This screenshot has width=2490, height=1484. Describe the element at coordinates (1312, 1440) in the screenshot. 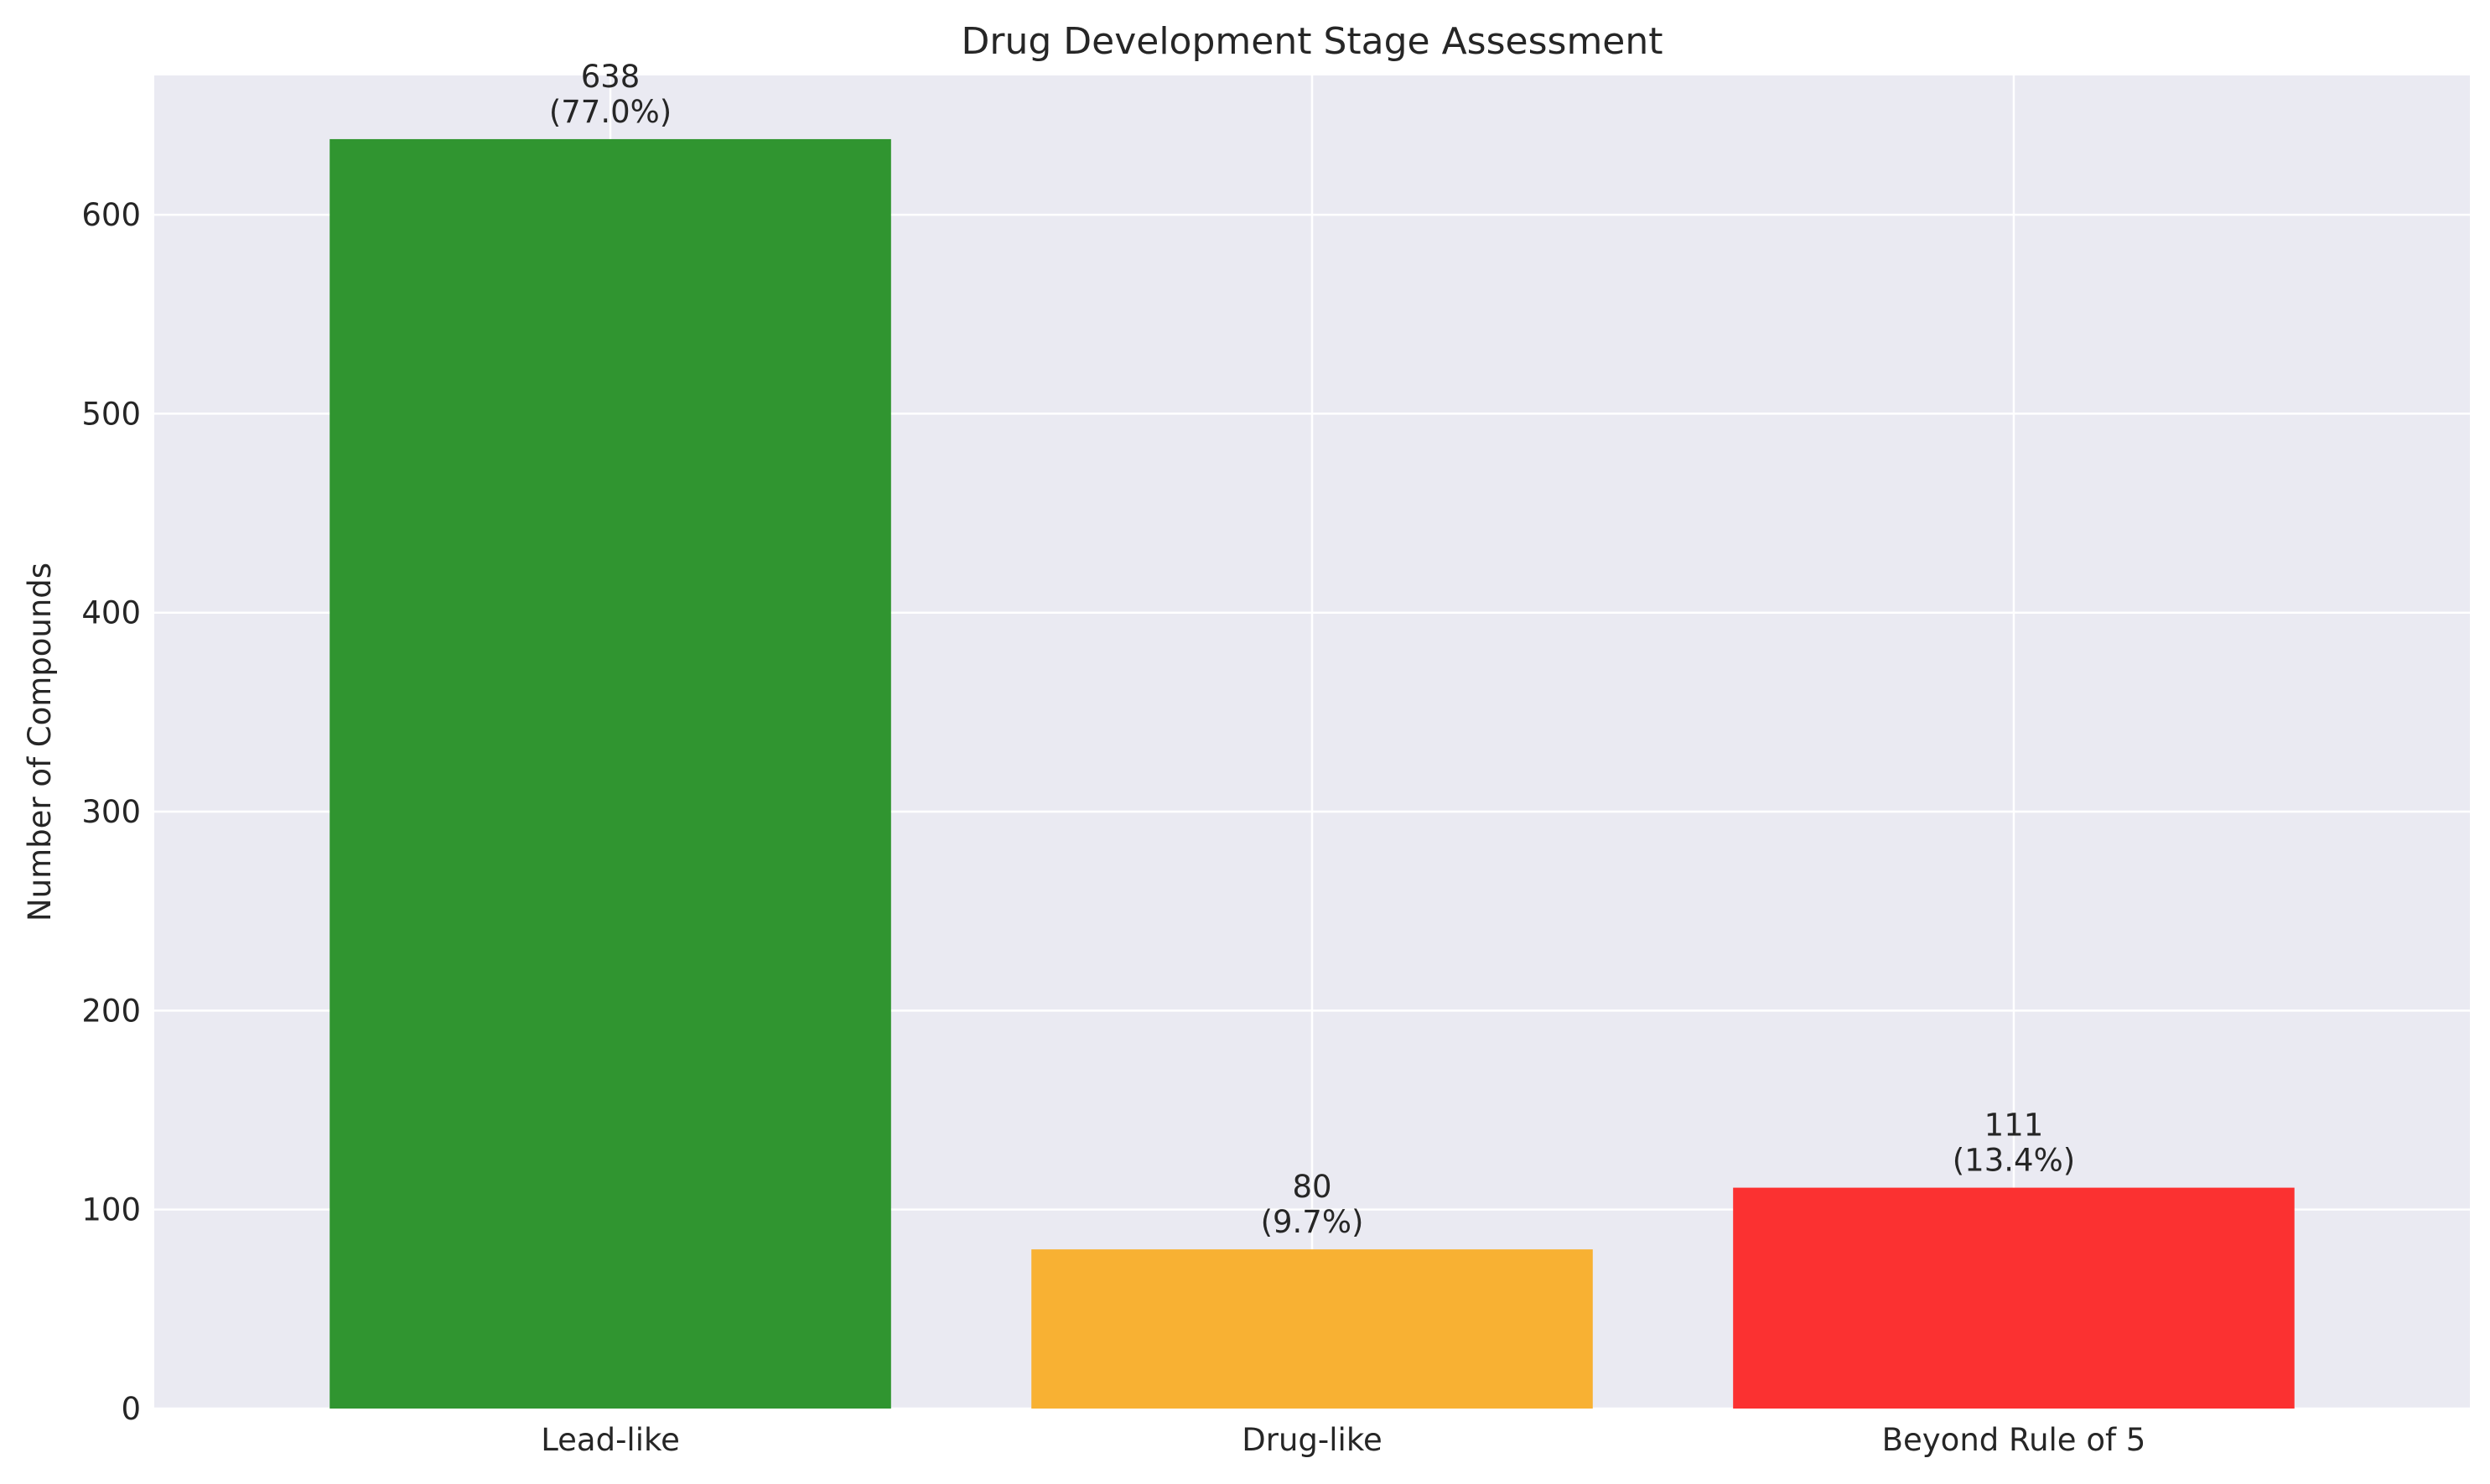

I see `x-tick-label: Drug-like` at that location.